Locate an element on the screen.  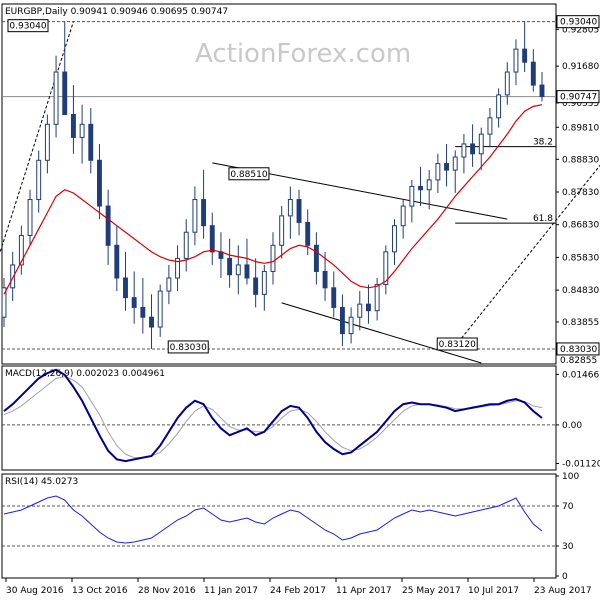
price-tick-label: 0.92805 is located at coordinates (580, 30).